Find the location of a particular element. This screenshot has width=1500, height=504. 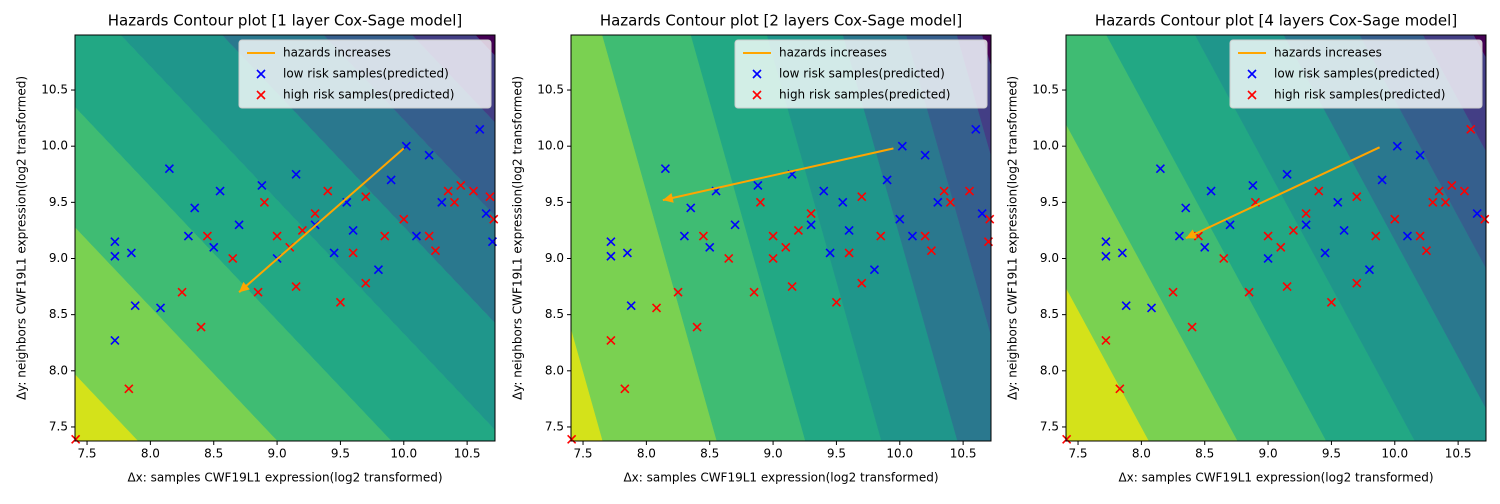

legend-box is located at coordinates (1356, 74).